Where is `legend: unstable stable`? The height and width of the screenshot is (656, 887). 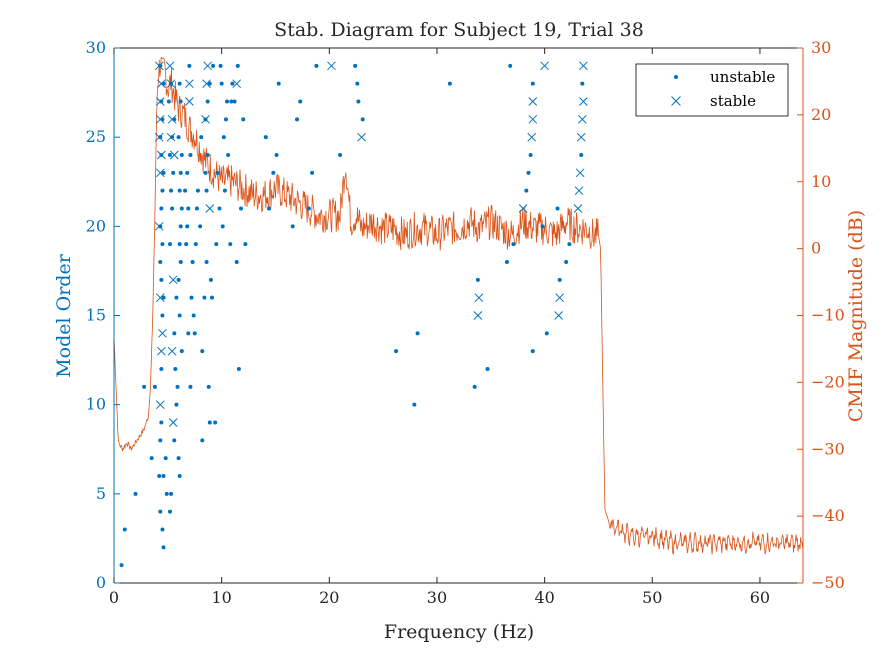 legend: unstable stable is located at coordinates (712, 90).